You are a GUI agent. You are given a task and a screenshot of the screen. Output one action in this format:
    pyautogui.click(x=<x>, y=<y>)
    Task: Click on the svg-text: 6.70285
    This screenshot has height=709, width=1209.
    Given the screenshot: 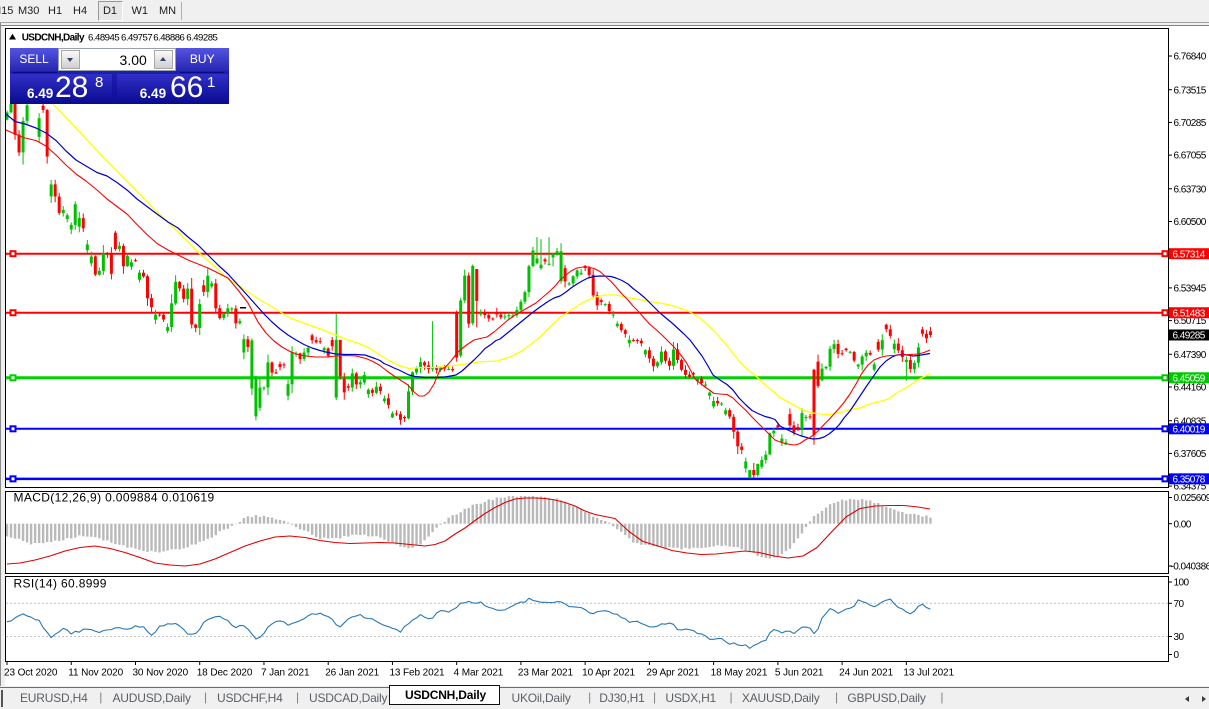 What is the action you would take?
    pyautogui.click(x=1190, y=123)
    